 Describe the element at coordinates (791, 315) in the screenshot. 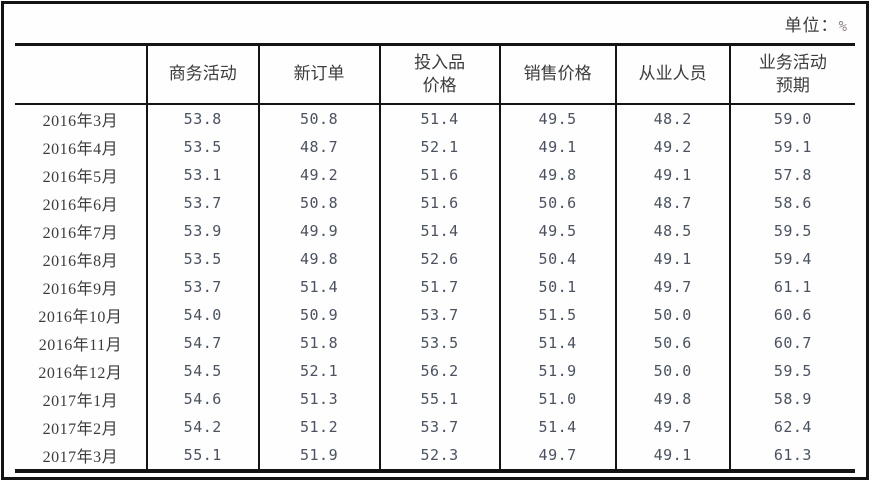

I see `cell-value: 60.6` at that location.